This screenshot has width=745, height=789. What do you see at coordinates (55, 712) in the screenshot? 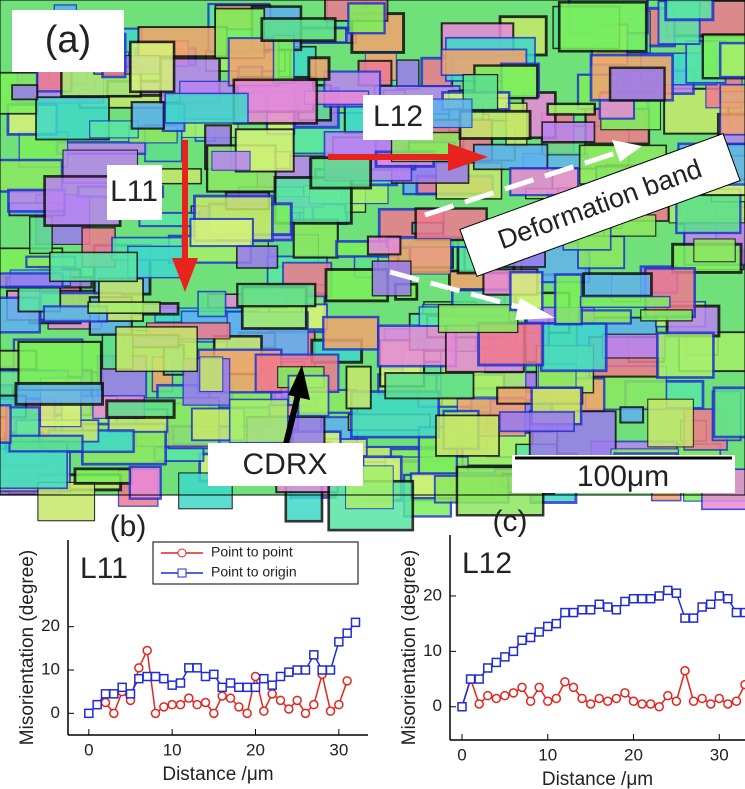
I see `y-tick-label: 0` at bounding box center [55, 712].